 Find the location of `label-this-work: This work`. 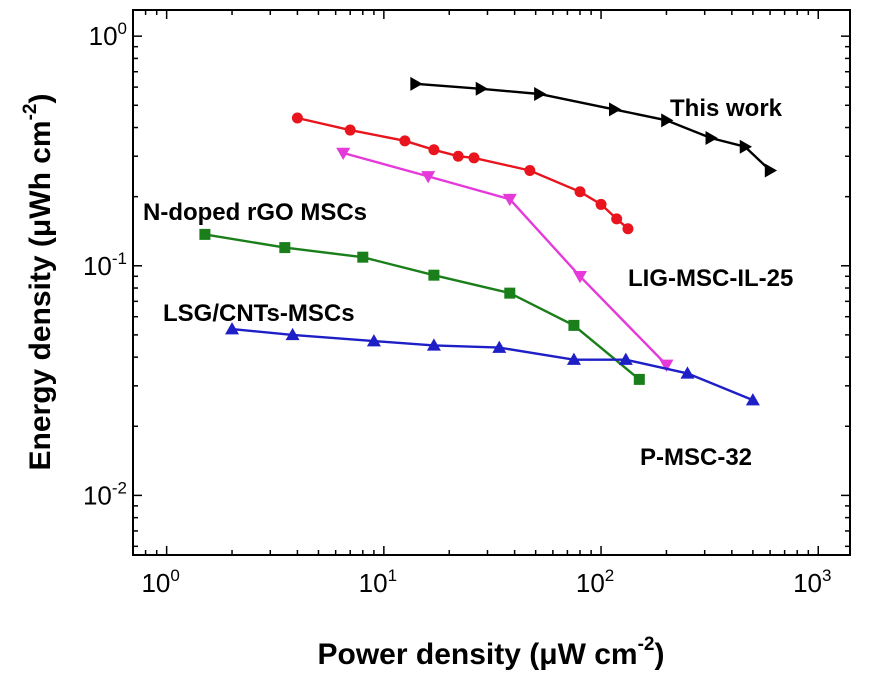

label-this-work: This work is located at coordinates (726, 108).